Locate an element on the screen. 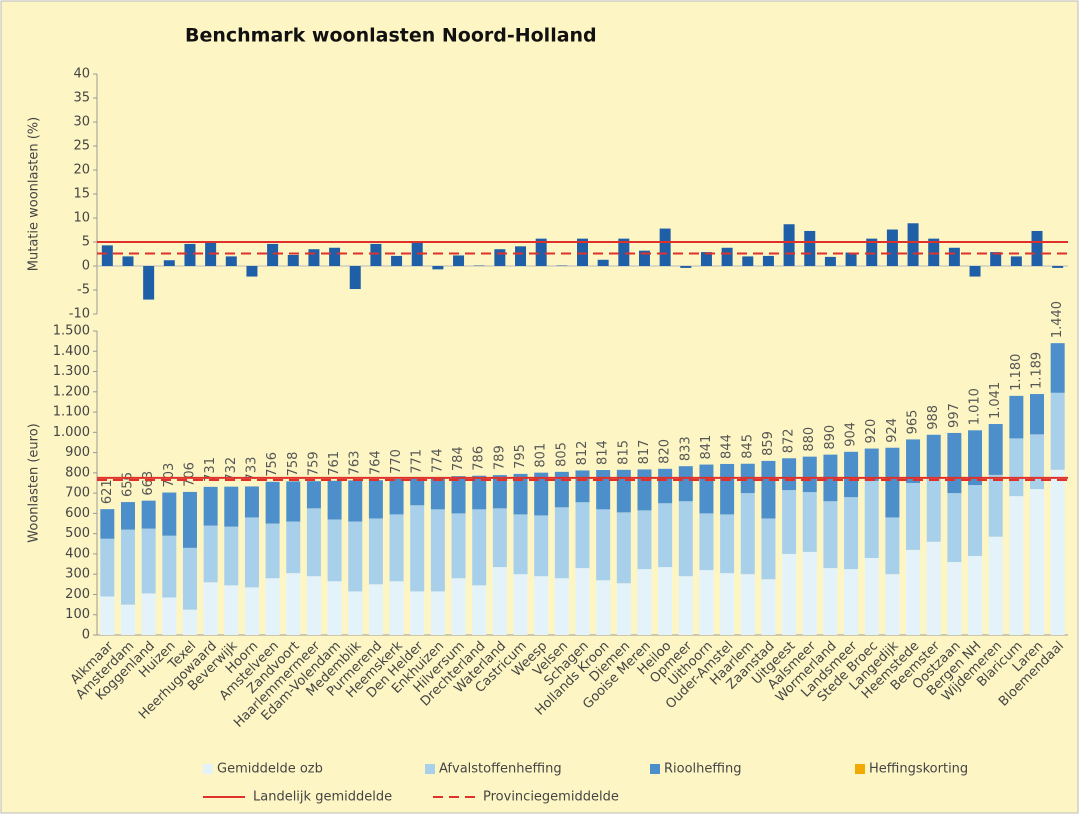 The image size is (1079, 814). total-label: 904 is located at coordinates (851, 434).